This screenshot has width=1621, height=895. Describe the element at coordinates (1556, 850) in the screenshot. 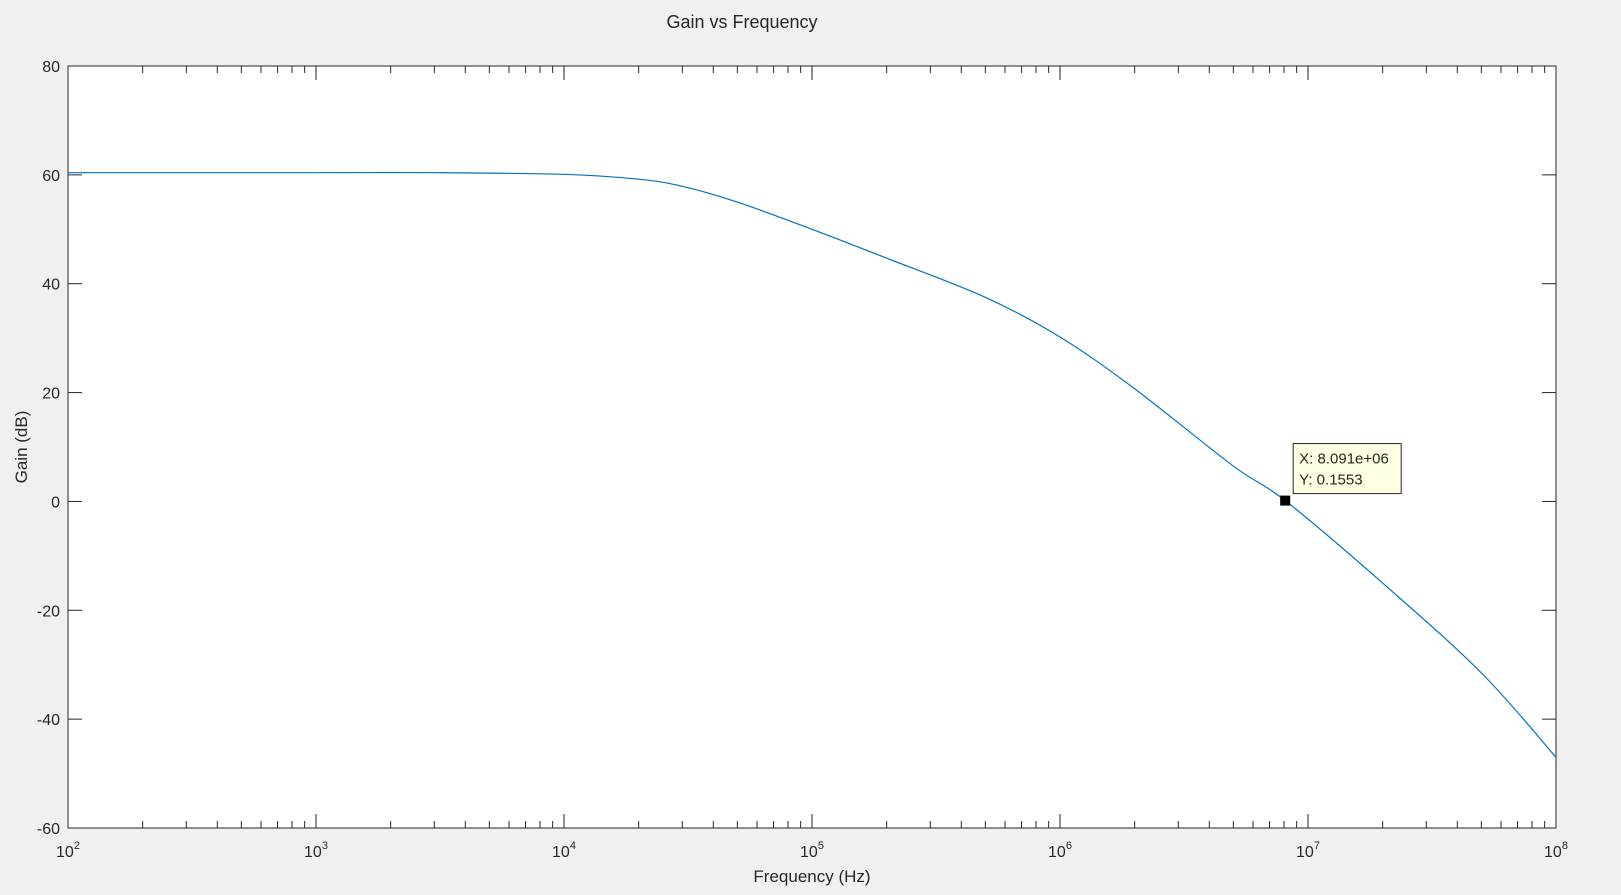

I see `x-tick-label: 10⁸` at that location.